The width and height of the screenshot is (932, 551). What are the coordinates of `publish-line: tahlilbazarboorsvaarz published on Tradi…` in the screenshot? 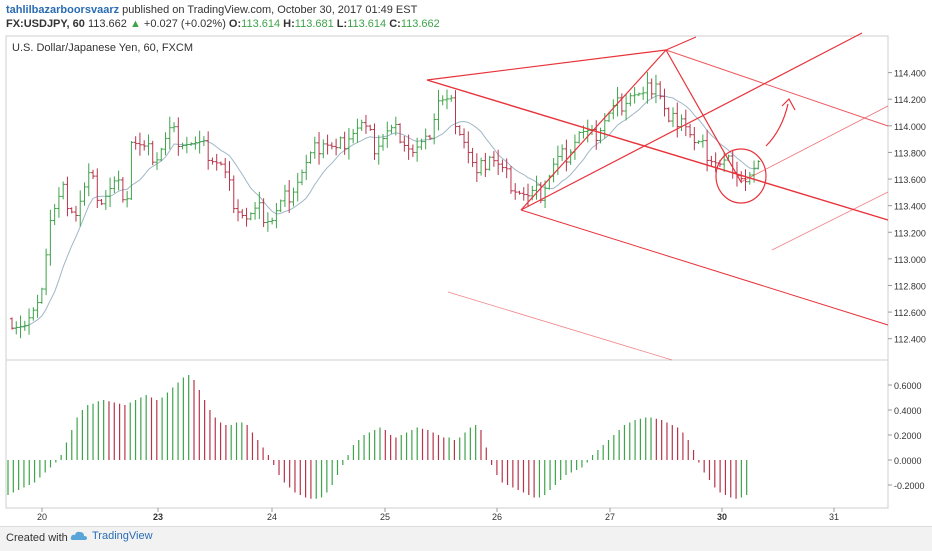 It's located at (211, 10).